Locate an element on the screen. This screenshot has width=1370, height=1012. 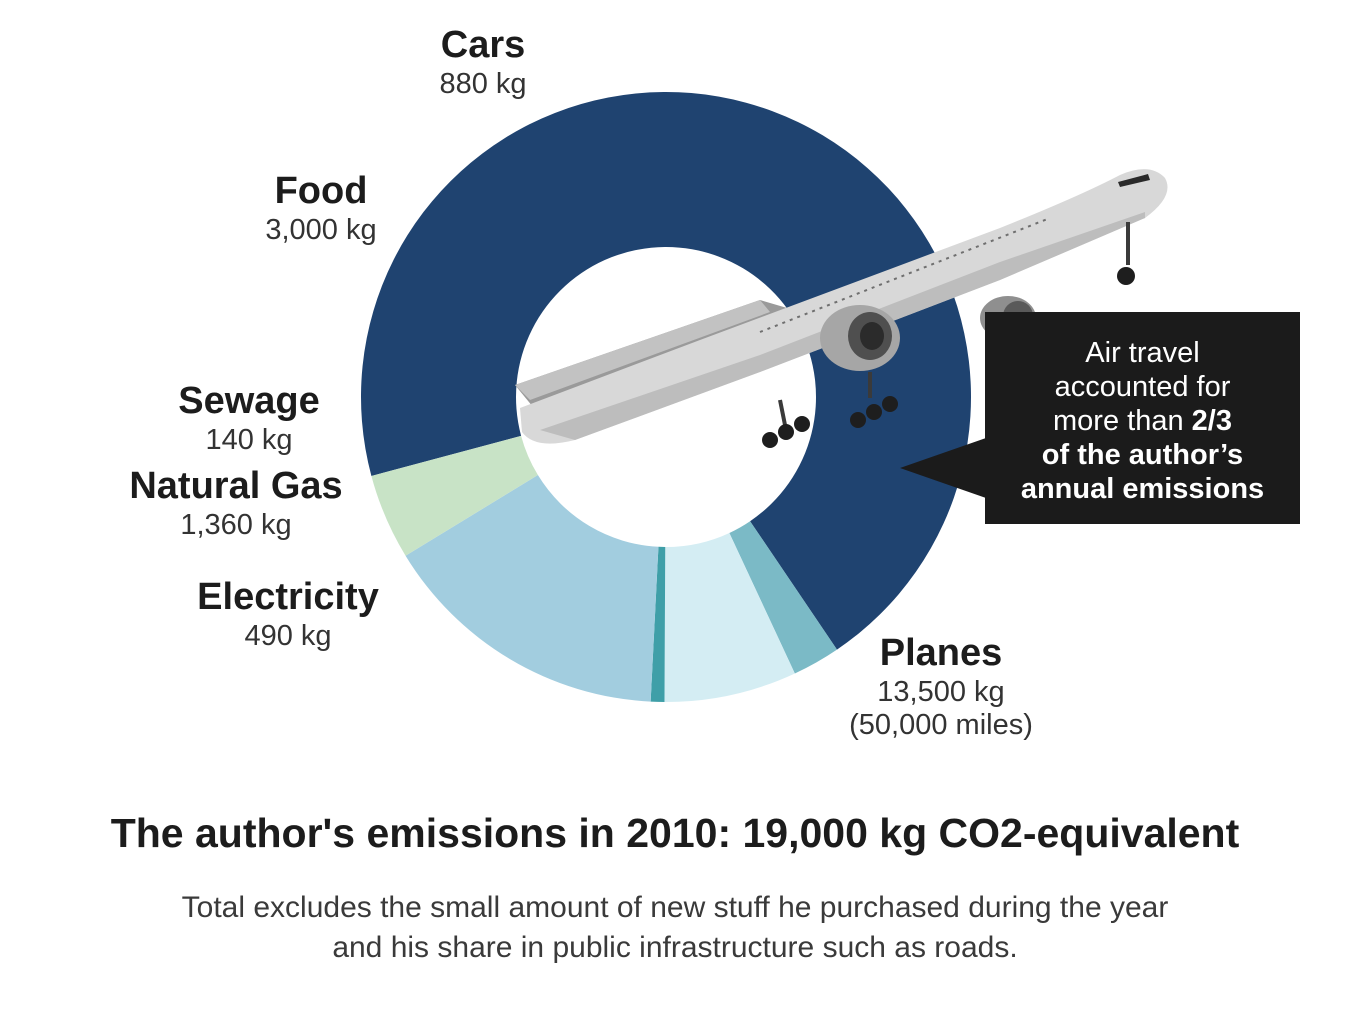
label-electricity-name: Electricity is located at coordinates (288, 597).